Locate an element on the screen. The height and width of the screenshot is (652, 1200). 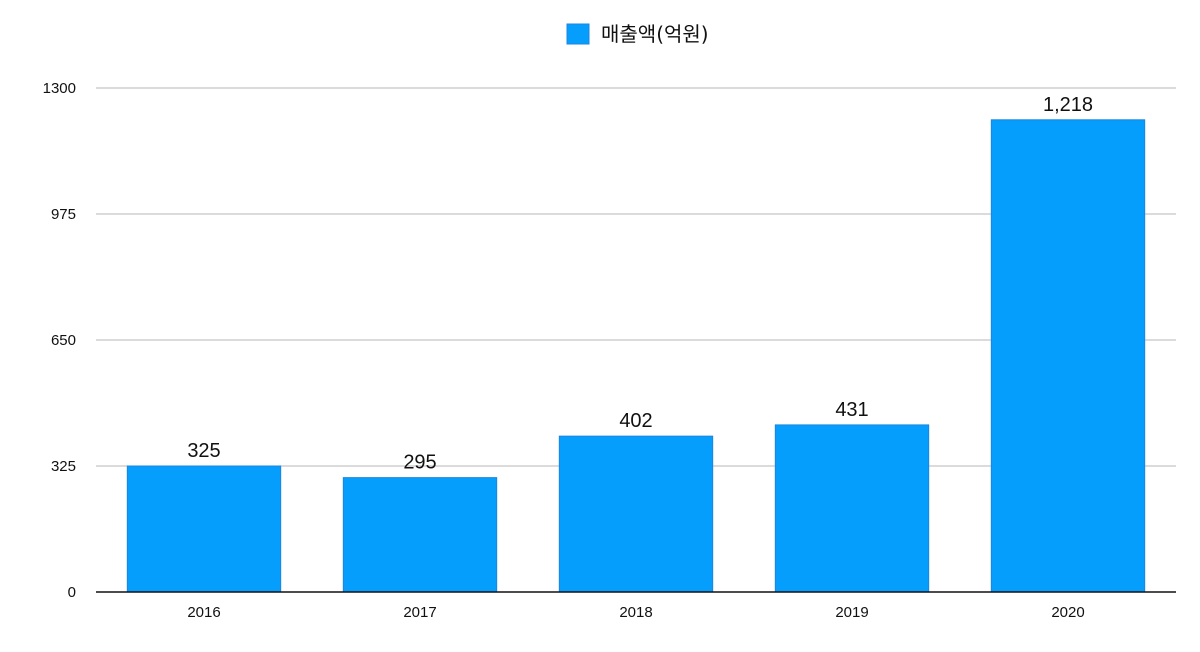
legend-swatch is located at coordinates (578, 34).